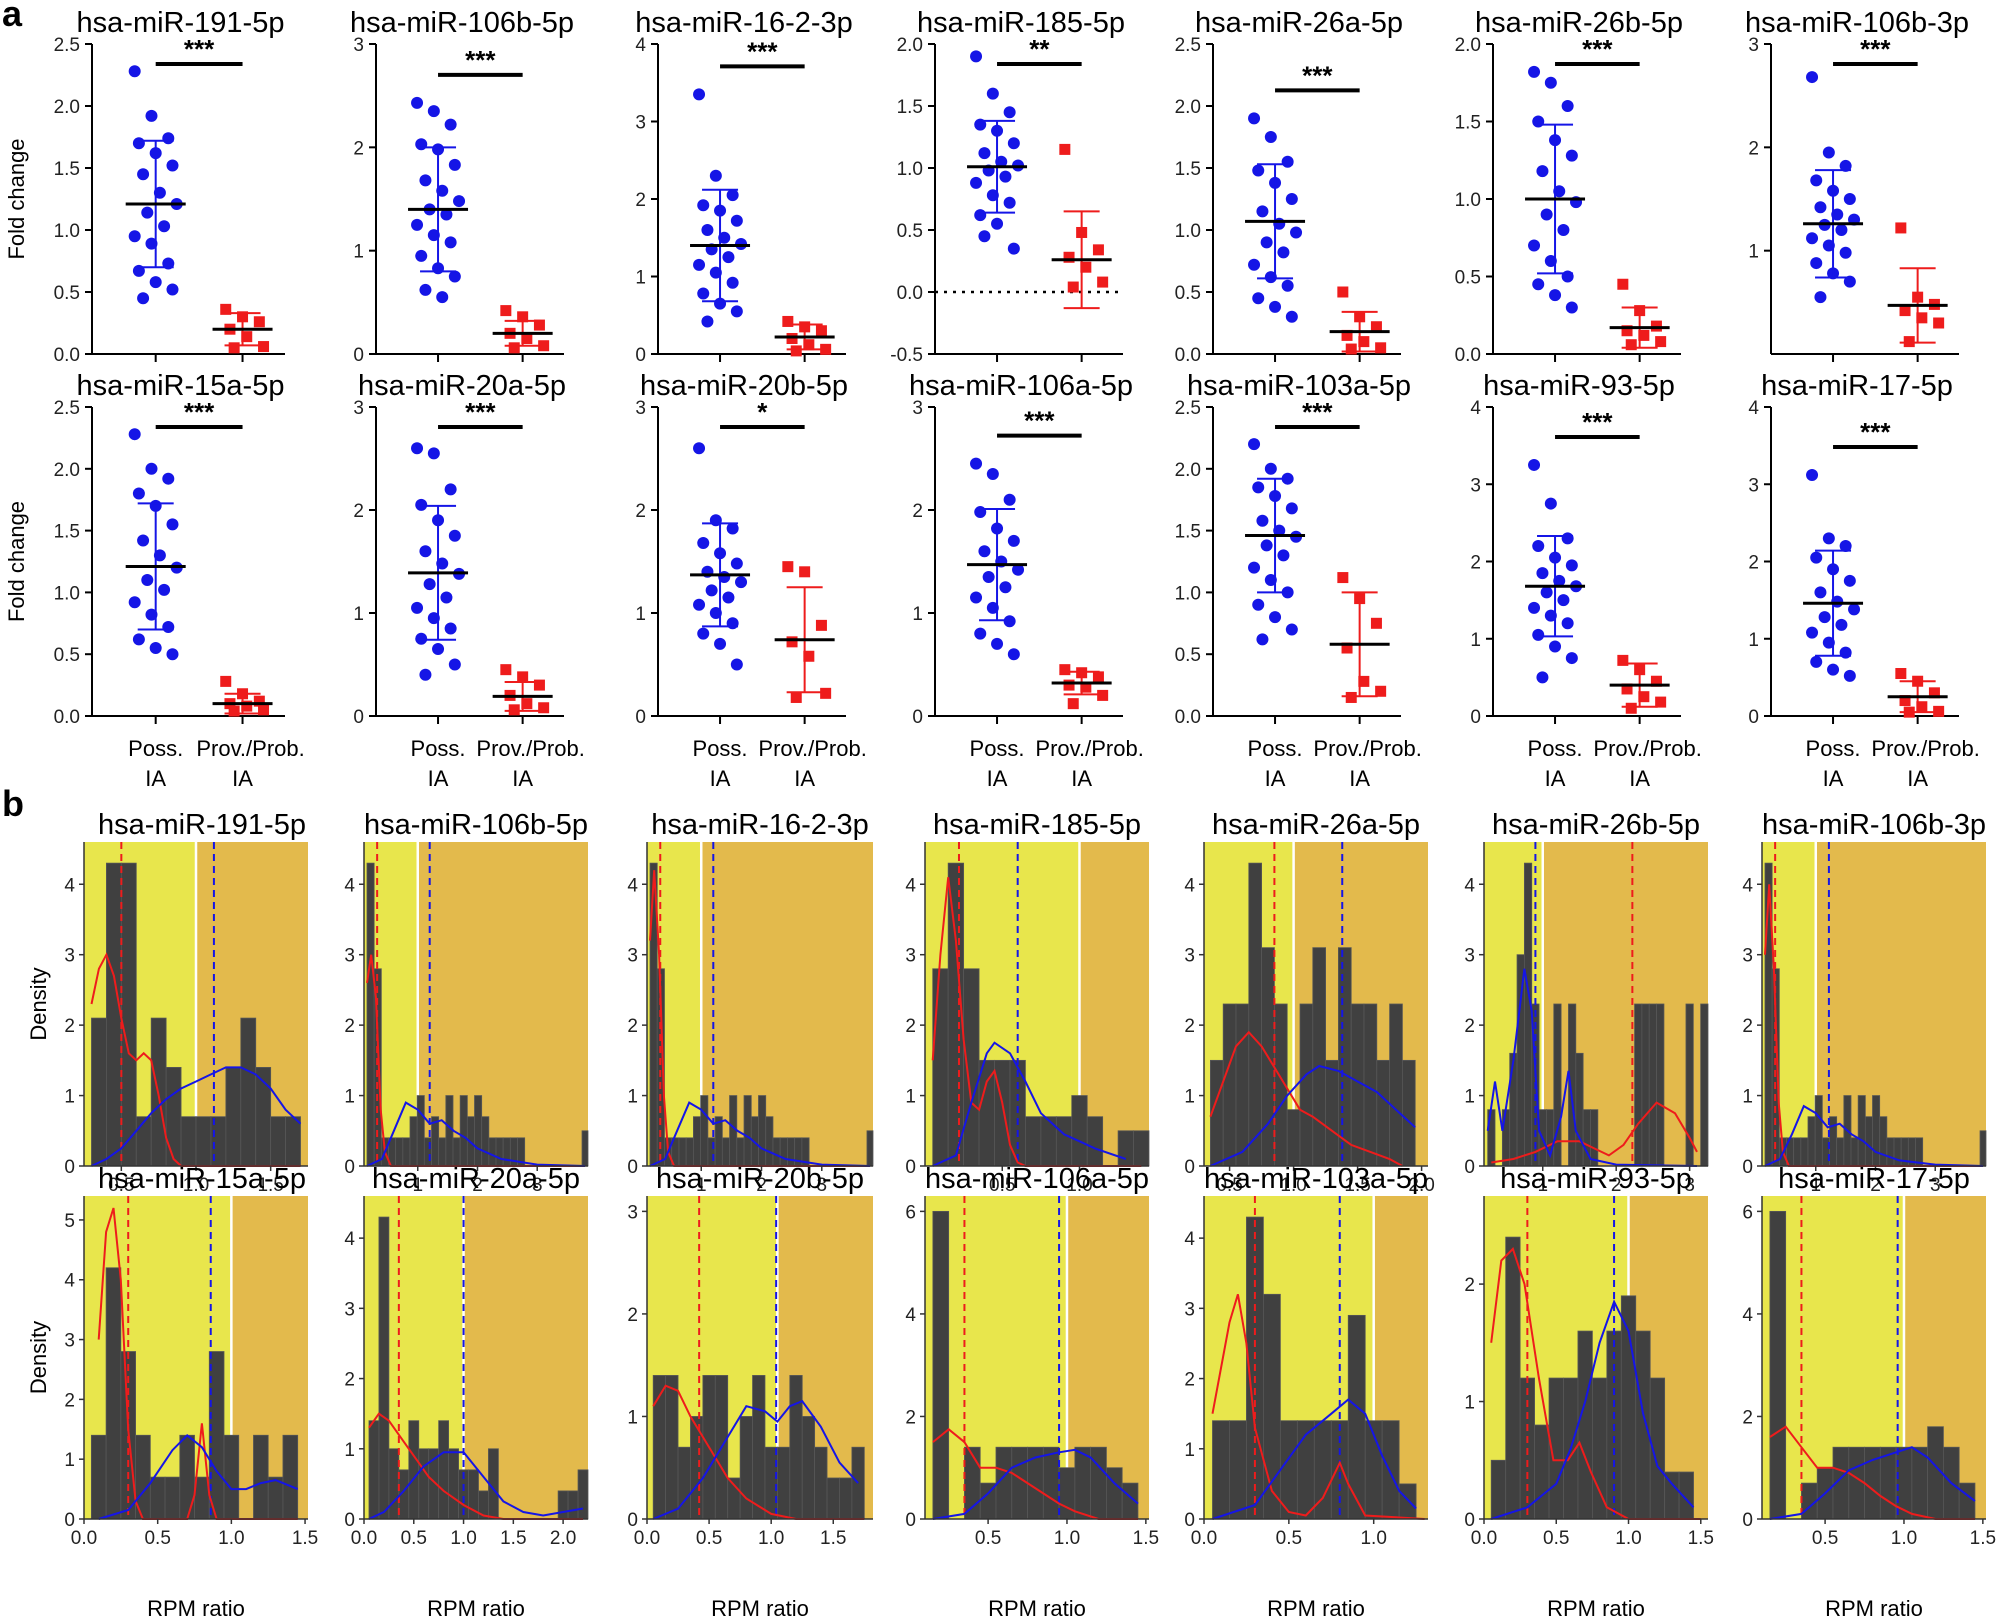 This screenshot has height=1624, width=2006. Describe the element at coordinates (476, 1179) in the screenshot. I see `histogram-title: hsa-miR-20a-5p` at that location.